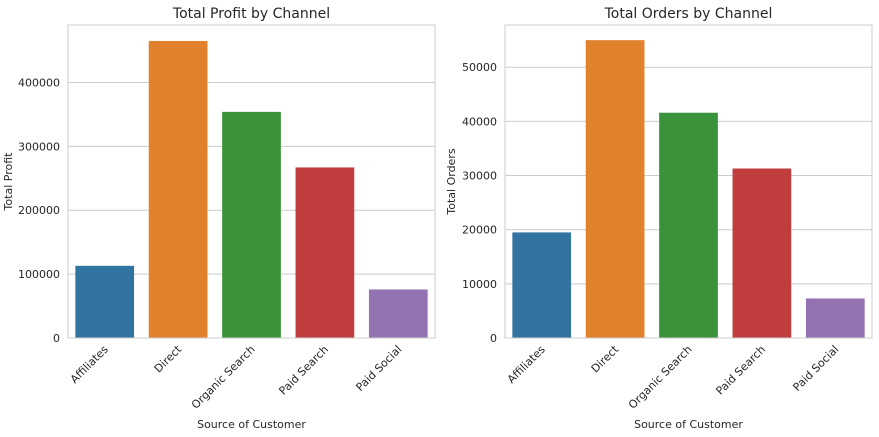  I want to click on orders-y-tick-label: 0, so click(493, 338).